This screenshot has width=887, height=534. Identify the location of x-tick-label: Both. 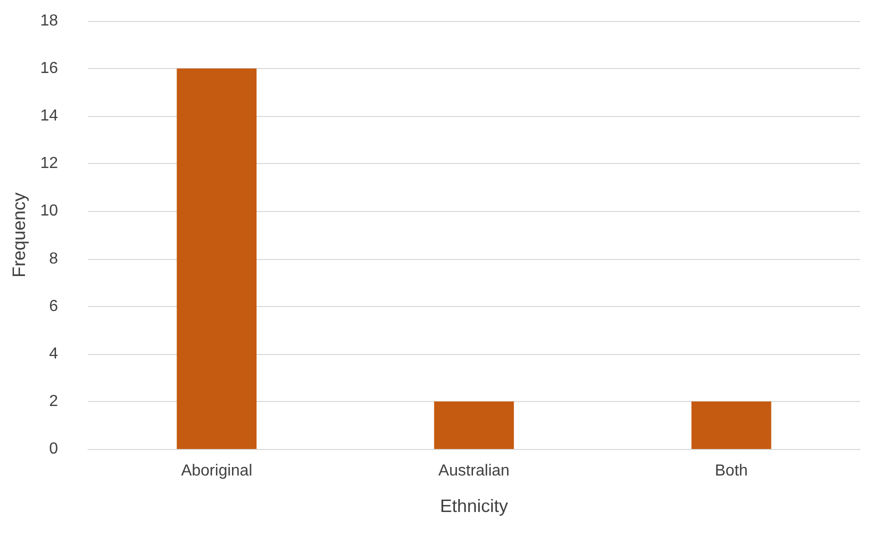
(731, 471).